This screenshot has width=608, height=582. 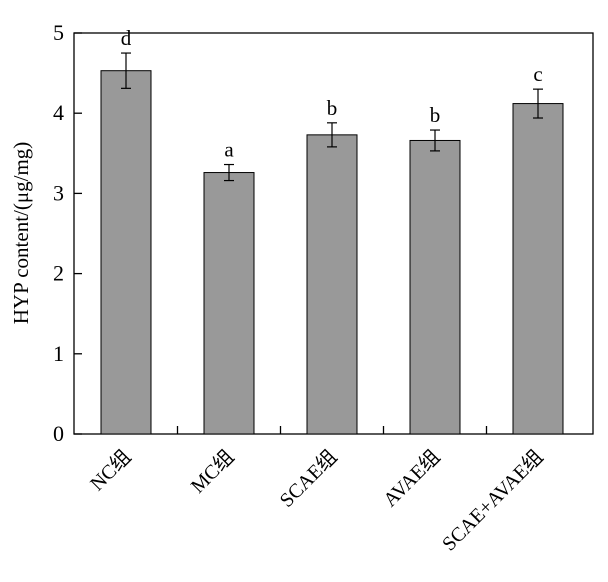 I want to click on y-tick-label: 5, so click(x=58, y=32).